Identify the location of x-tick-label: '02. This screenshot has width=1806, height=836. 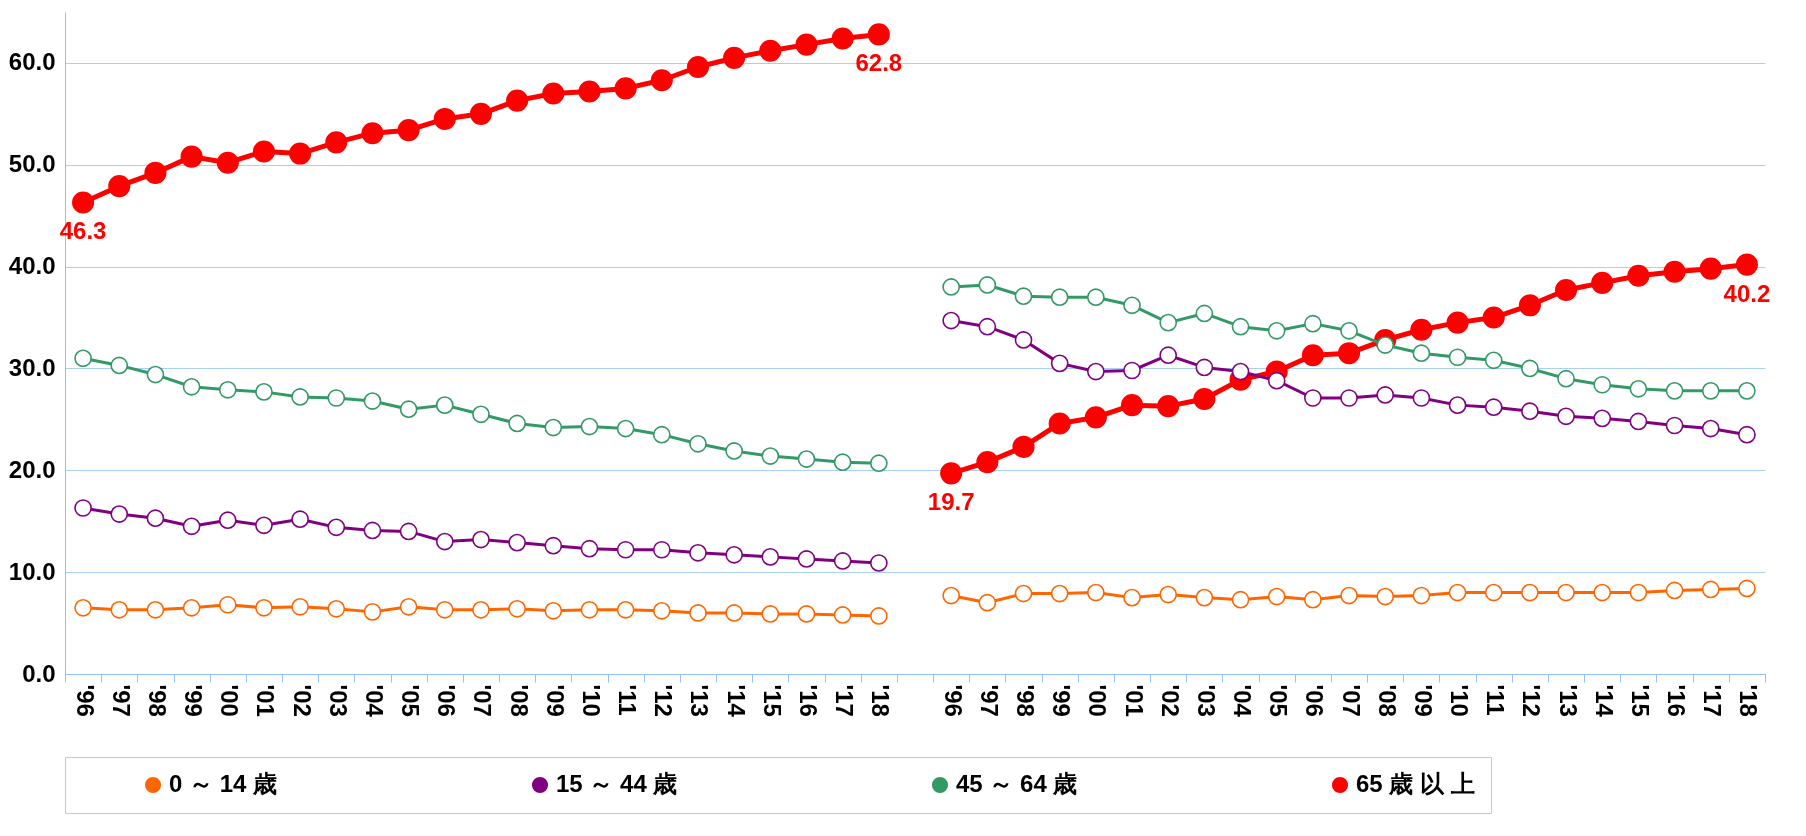
(302, 700).